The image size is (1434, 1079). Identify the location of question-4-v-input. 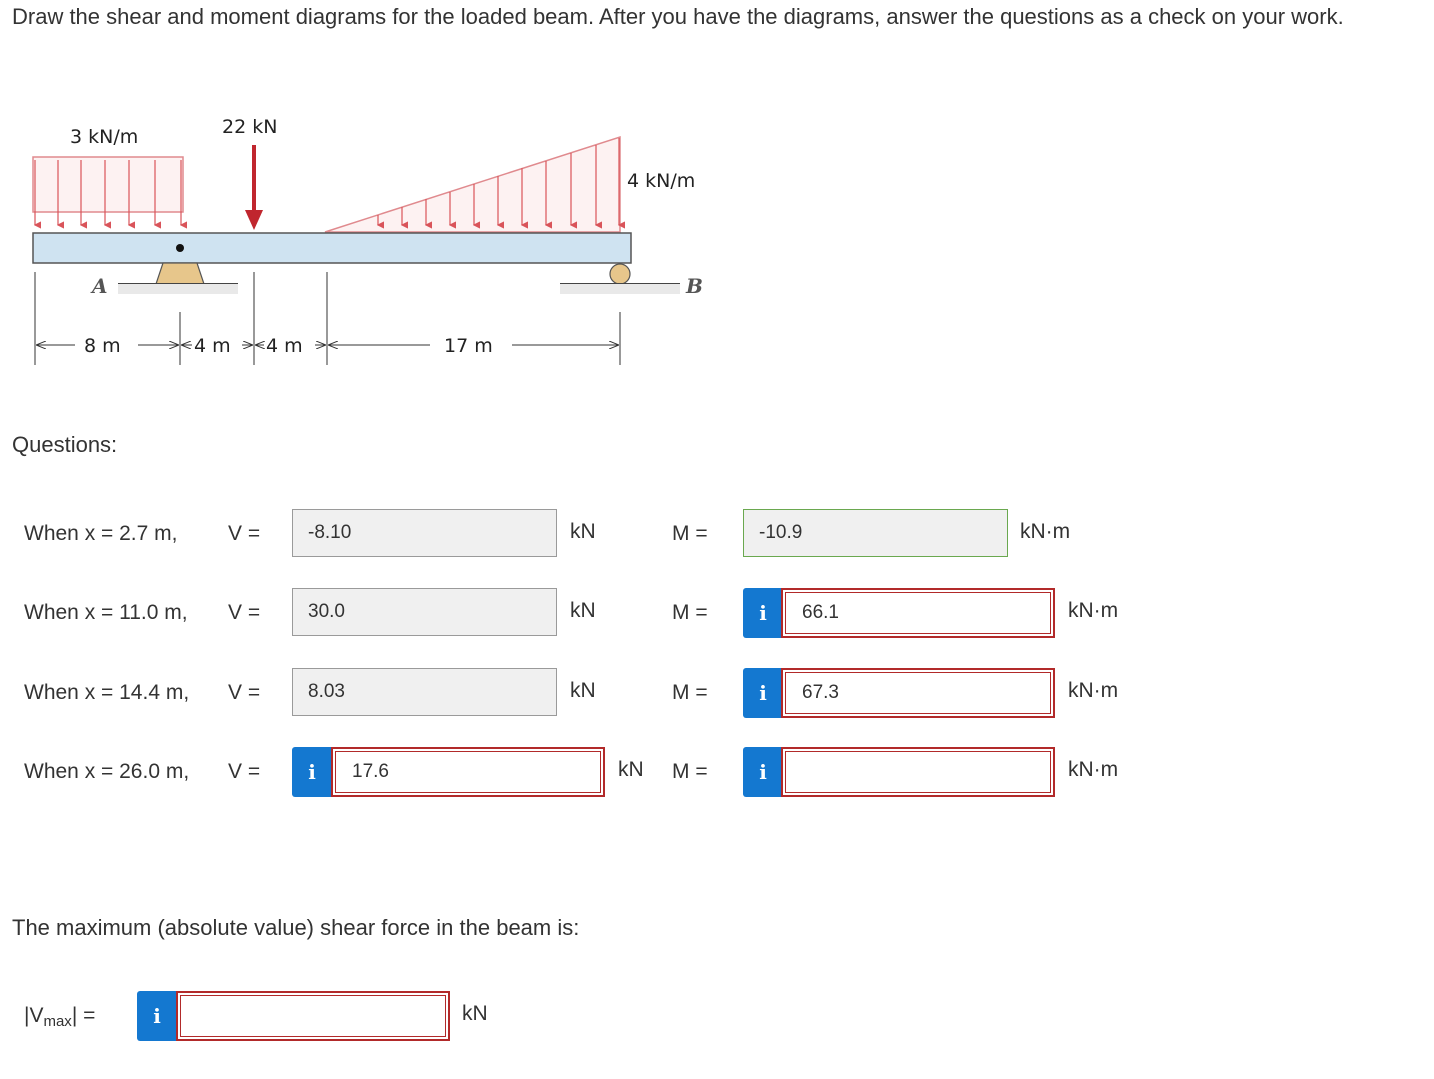
(468, 772).